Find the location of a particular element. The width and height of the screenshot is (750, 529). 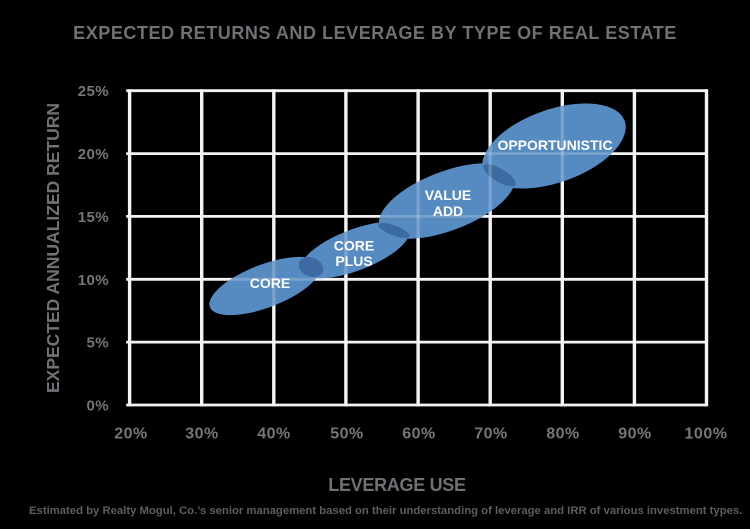

svg-text: 25% is located at coordinates (93, 91).